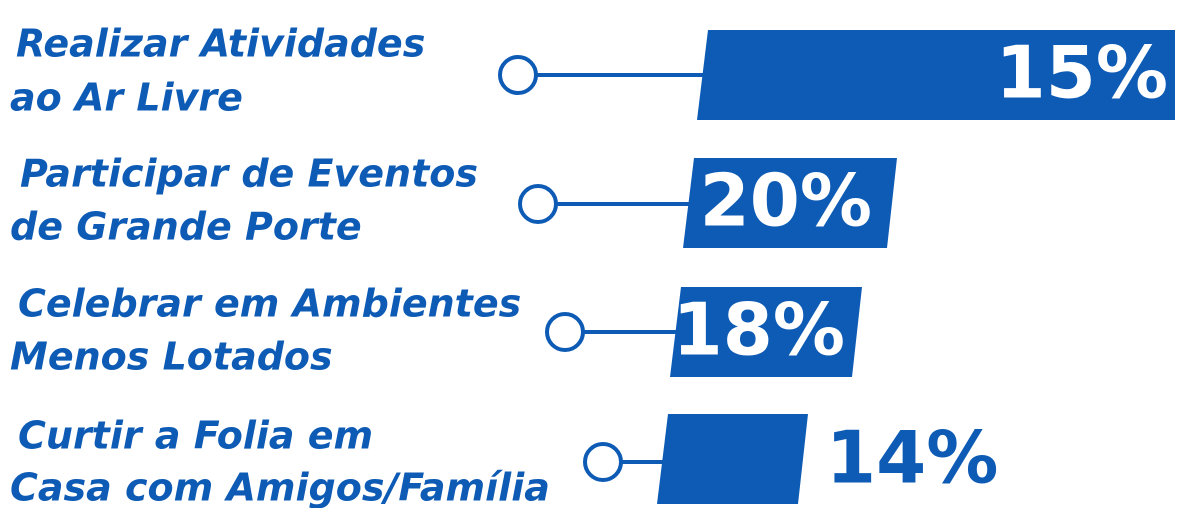  I want to click on item-value: 14%, so click(912, 458).